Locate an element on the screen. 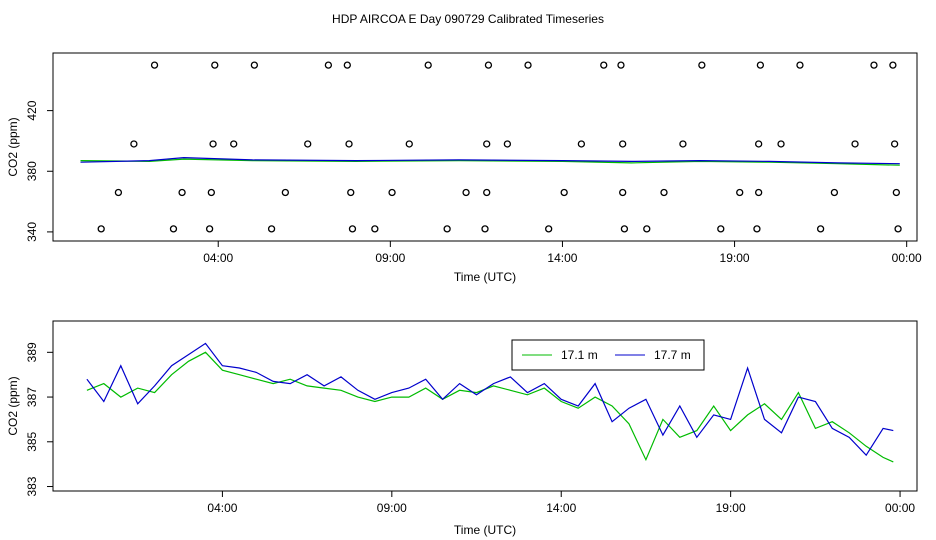 The height and width of the screenshot is (540, 936). timeseries-y-tick-label: 383 is located at coordinates (32, 486).